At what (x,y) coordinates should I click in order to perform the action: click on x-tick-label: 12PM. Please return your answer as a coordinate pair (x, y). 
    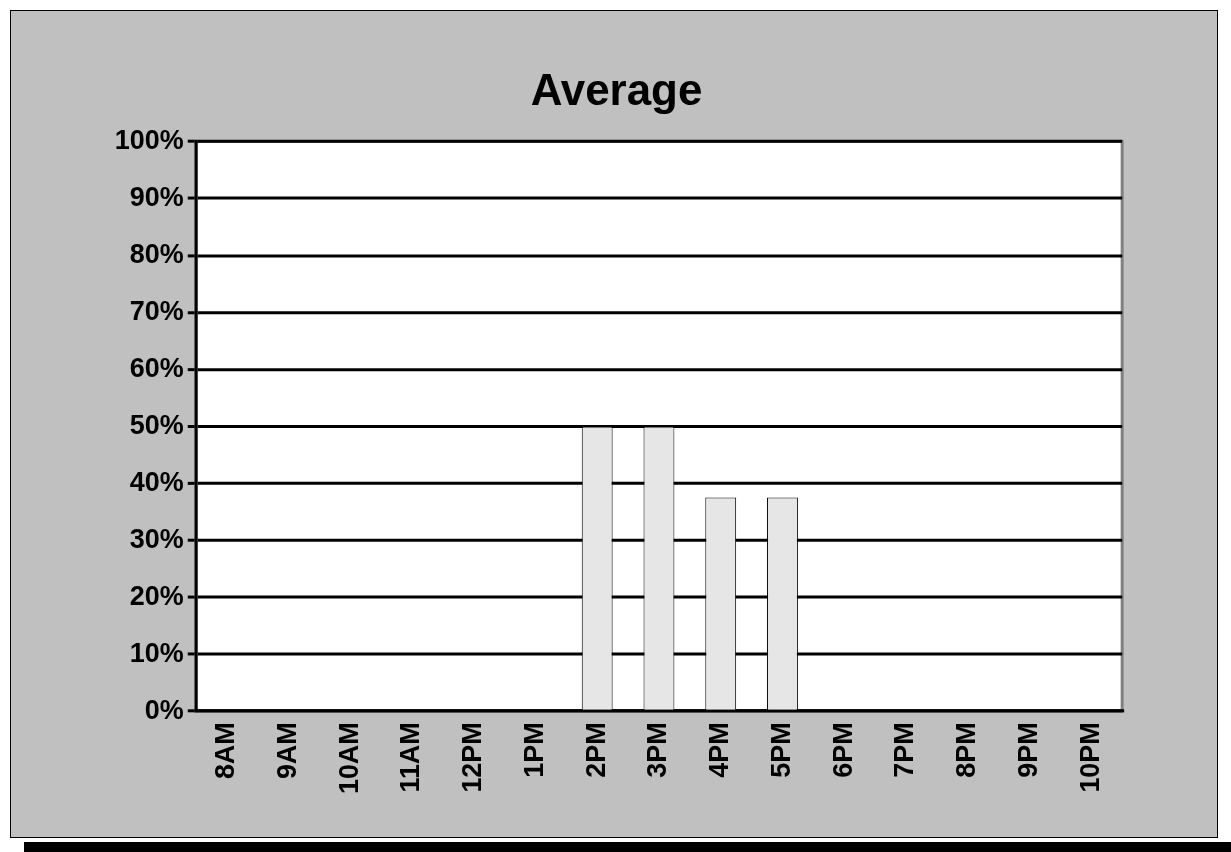
    Looking at the image, I should click on (472, 757).